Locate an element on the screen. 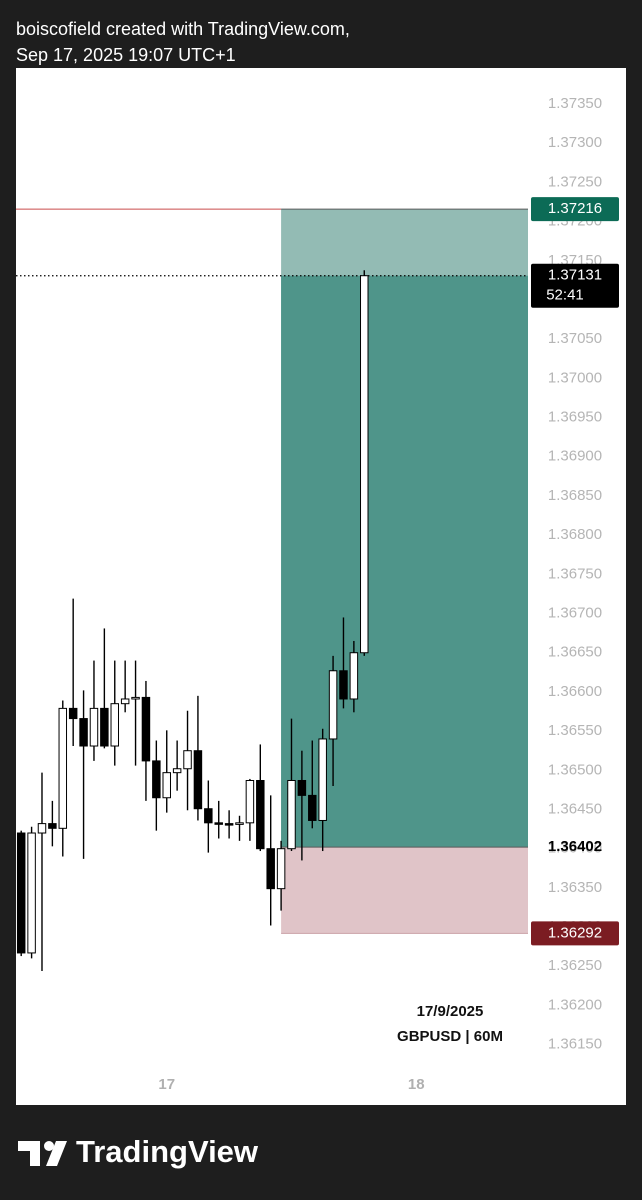  y-tick-label: 1.36200 is located at coordinates (575, 1004).